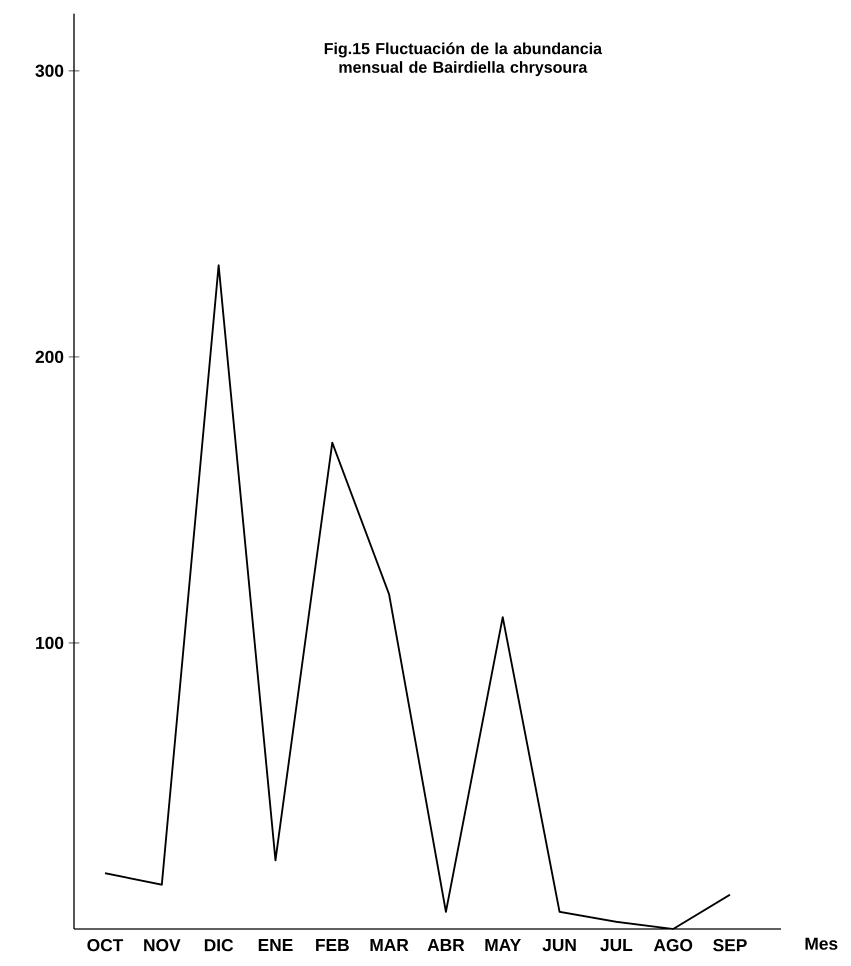 This screenshot has width=851, height=966. Describe the element at coordinates (105, 945) in the screenshot. I see `x-tick-label: OCT` at that location.